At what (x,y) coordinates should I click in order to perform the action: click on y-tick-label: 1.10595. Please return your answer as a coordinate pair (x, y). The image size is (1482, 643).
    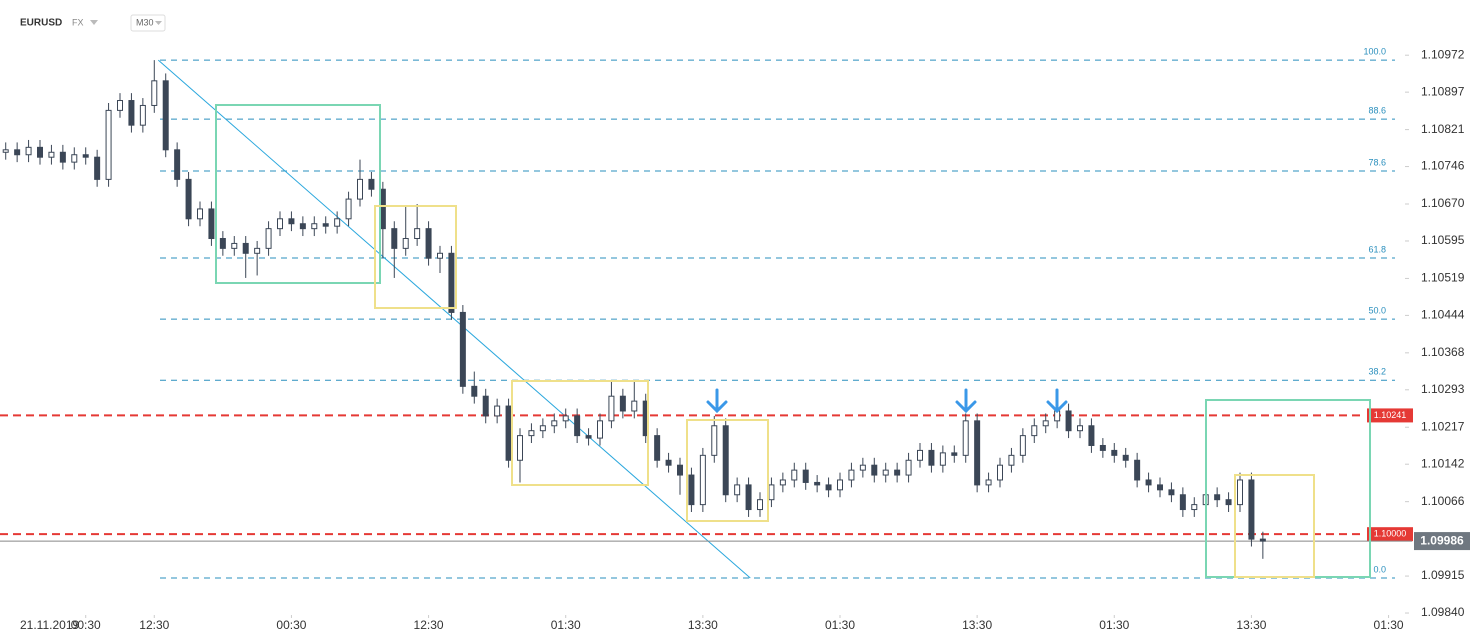
    Looking at the image, I should click on (1443, 240).